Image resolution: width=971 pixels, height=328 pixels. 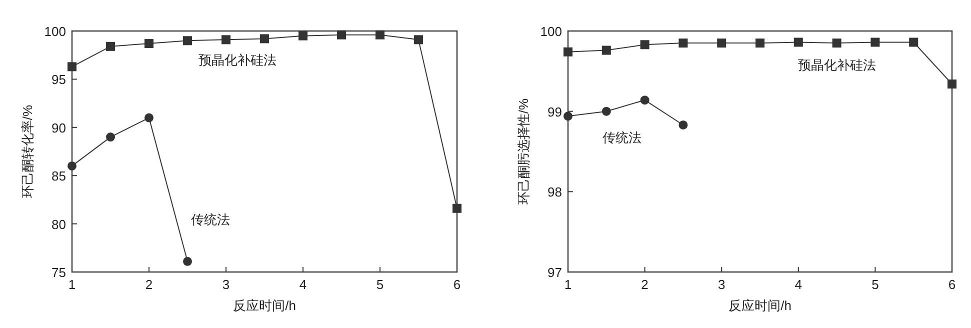 I want to click on y-axis-title: 环己酮肟选择性/%, so click(x=523, y=151).